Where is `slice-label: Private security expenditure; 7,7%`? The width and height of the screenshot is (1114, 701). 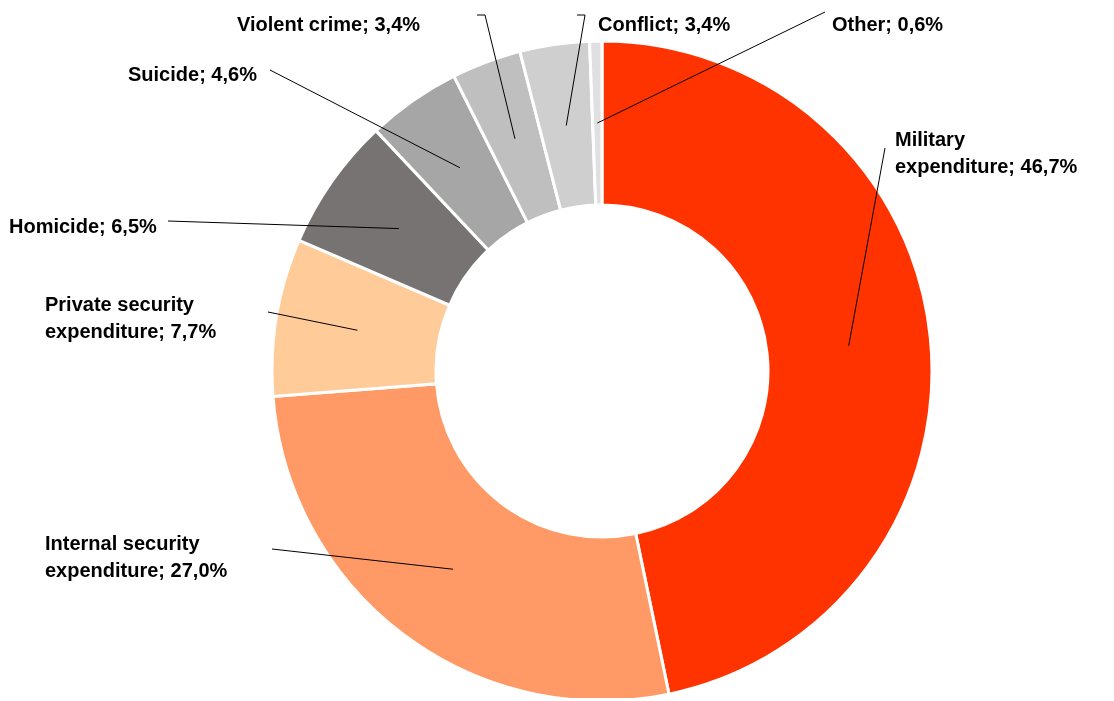 slice-label: Private security expenditure; 7,7% is located at coordinates (131, 317).